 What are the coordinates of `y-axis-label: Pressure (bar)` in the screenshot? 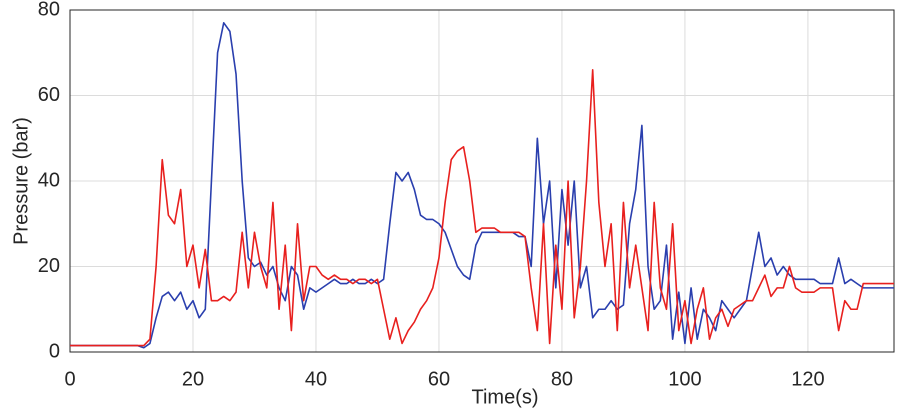 It's located at (21, 181).